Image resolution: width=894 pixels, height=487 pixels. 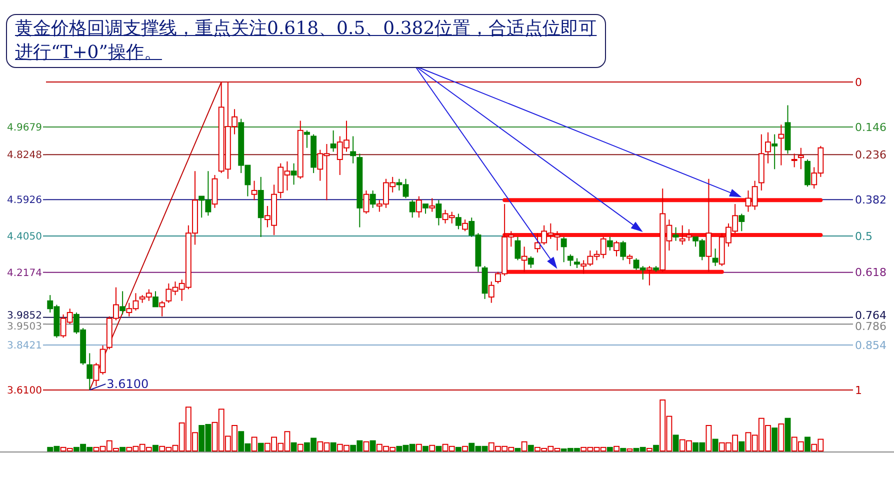 I want to click on y-tick-label: 3.8421, so click(x=24, y=346).